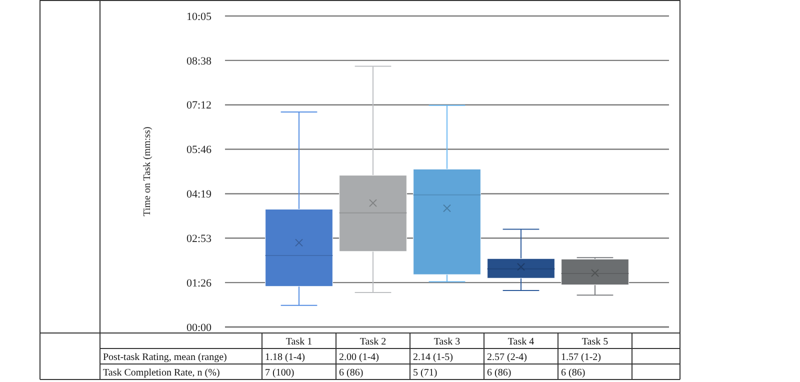 This screenshot has height=382, width=800. Describe the element at coordinates (199, 194) in the screenshot. I see `y-tick-label: 04:19` at that location.